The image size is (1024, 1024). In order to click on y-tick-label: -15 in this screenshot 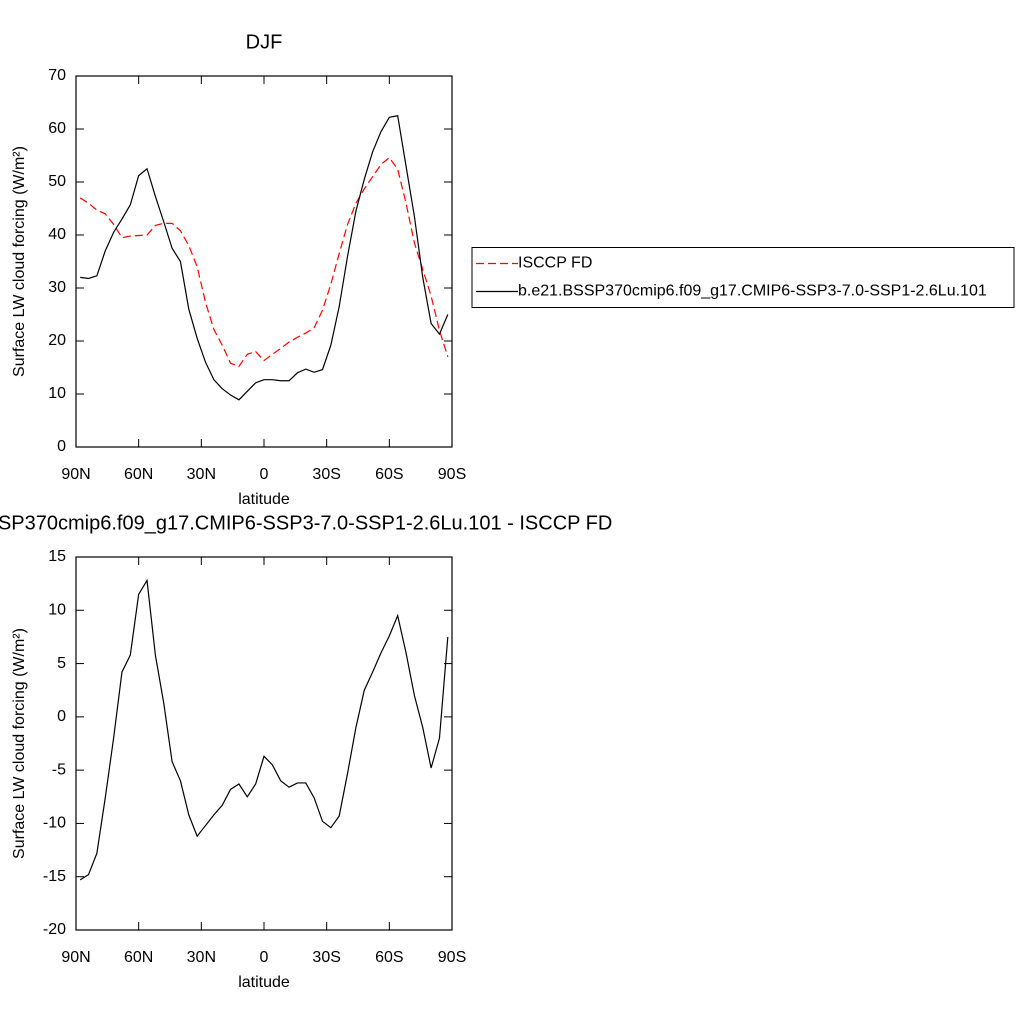, I will do `click(54, 876)`.